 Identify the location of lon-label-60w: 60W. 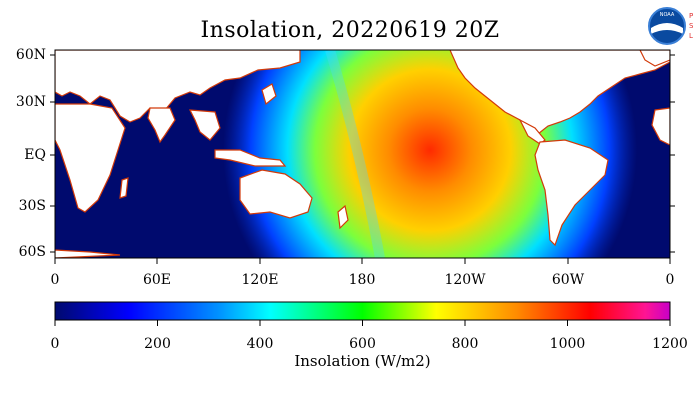
(568, 280).